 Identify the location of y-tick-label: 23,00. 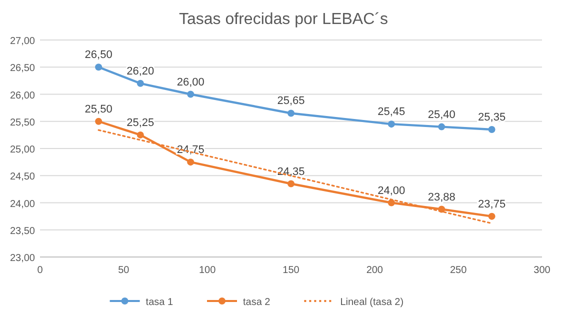
(23, 258).